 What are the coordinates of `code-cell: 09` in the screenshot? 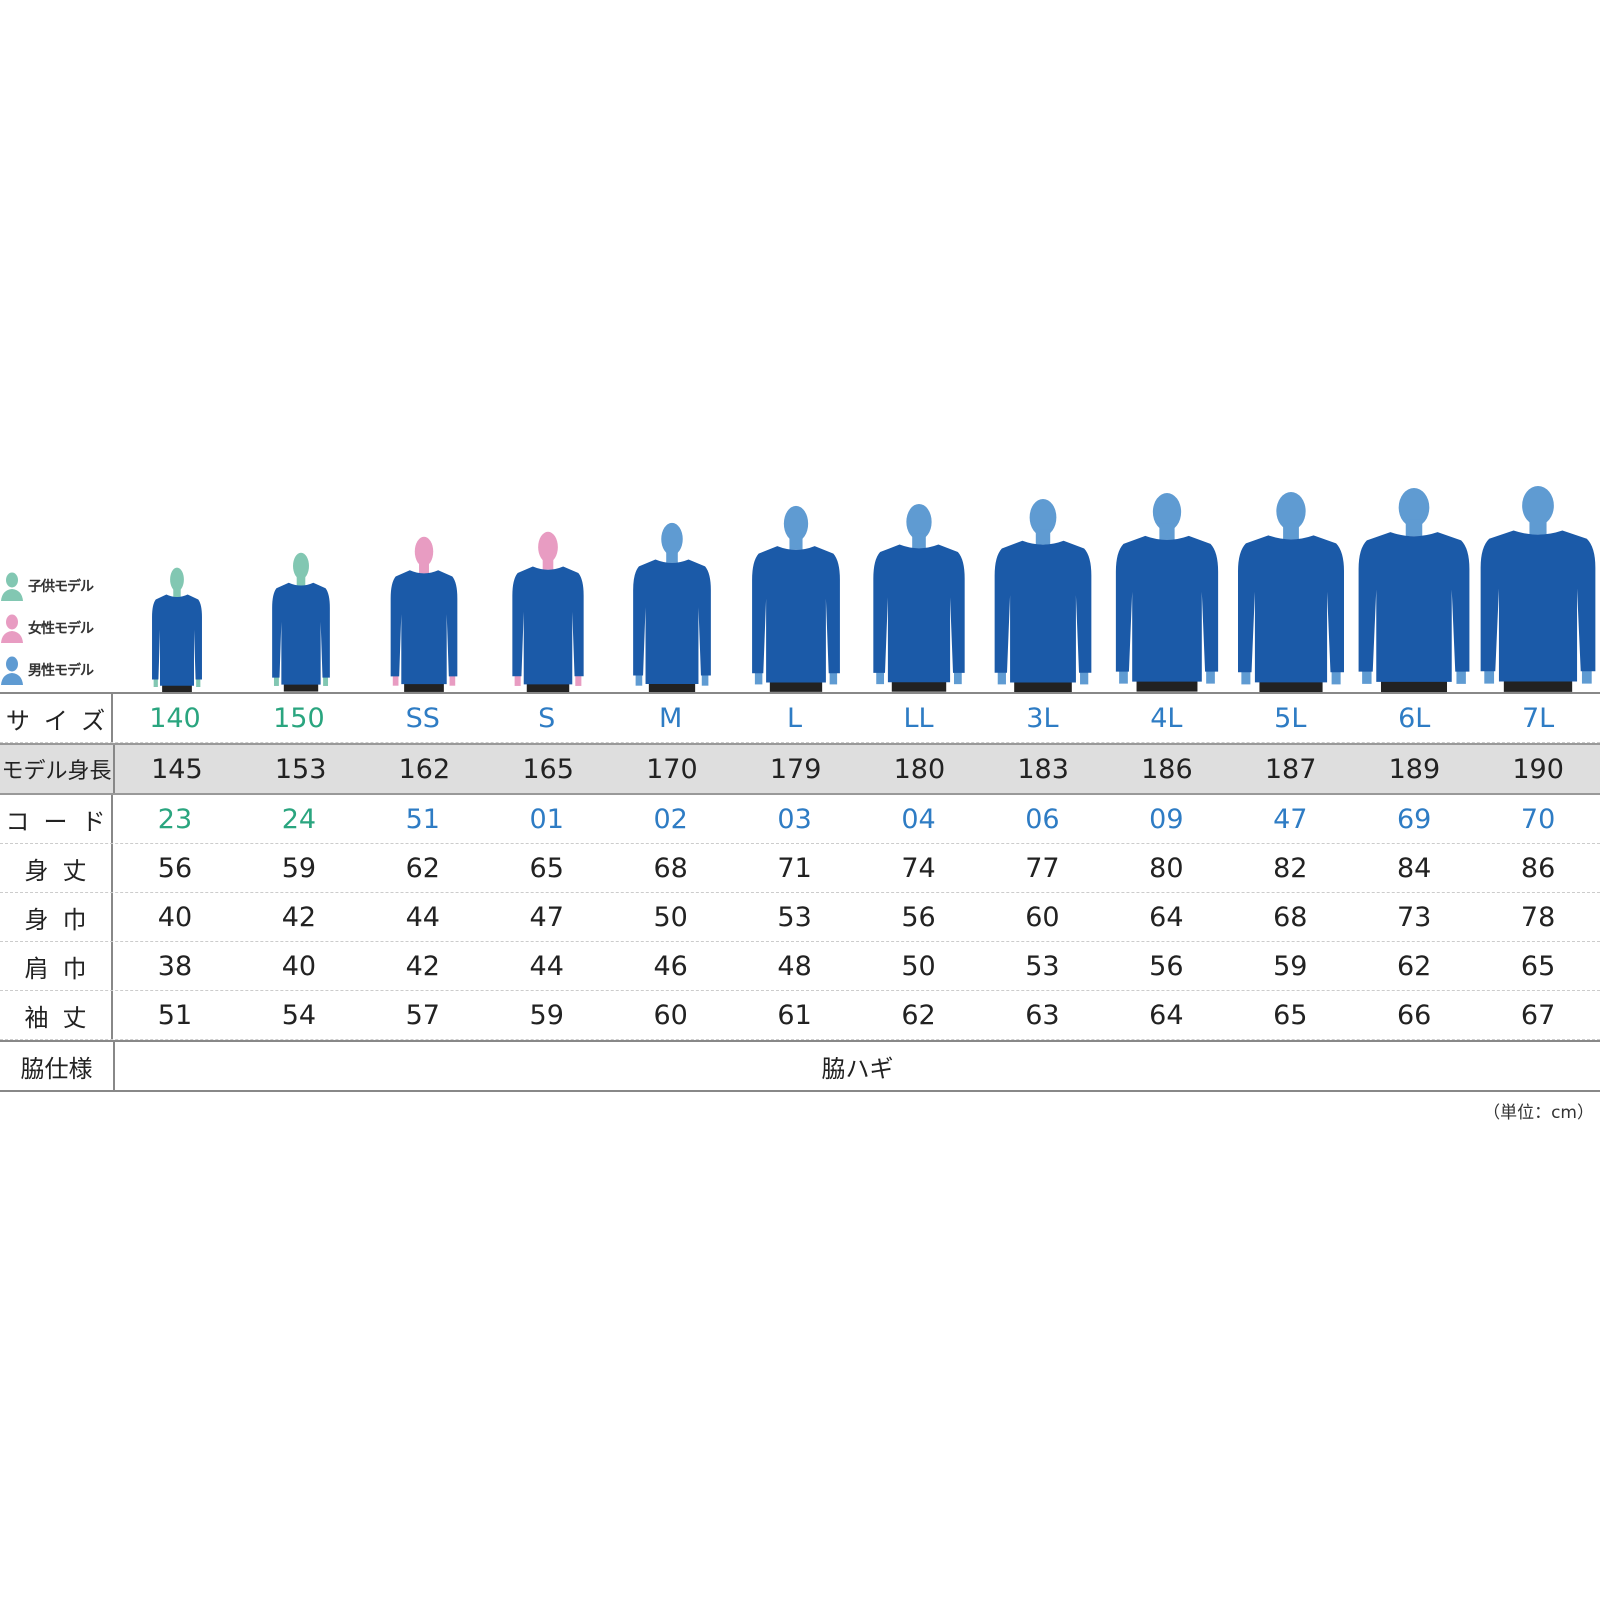 It's located at (1166, 819).